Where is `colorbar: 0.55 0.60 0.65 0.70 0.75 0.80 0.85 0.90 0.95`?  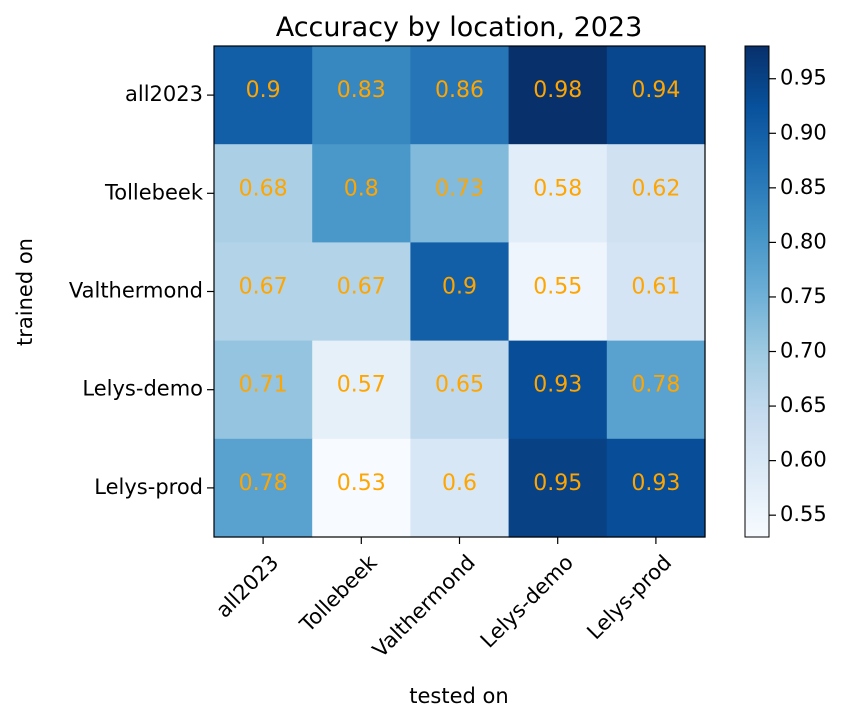 colorbar: 0.55 0.60 0.65 0.70 0.75 0.80 0.85 0.90 0.95 is located at coordinates (785, 291).